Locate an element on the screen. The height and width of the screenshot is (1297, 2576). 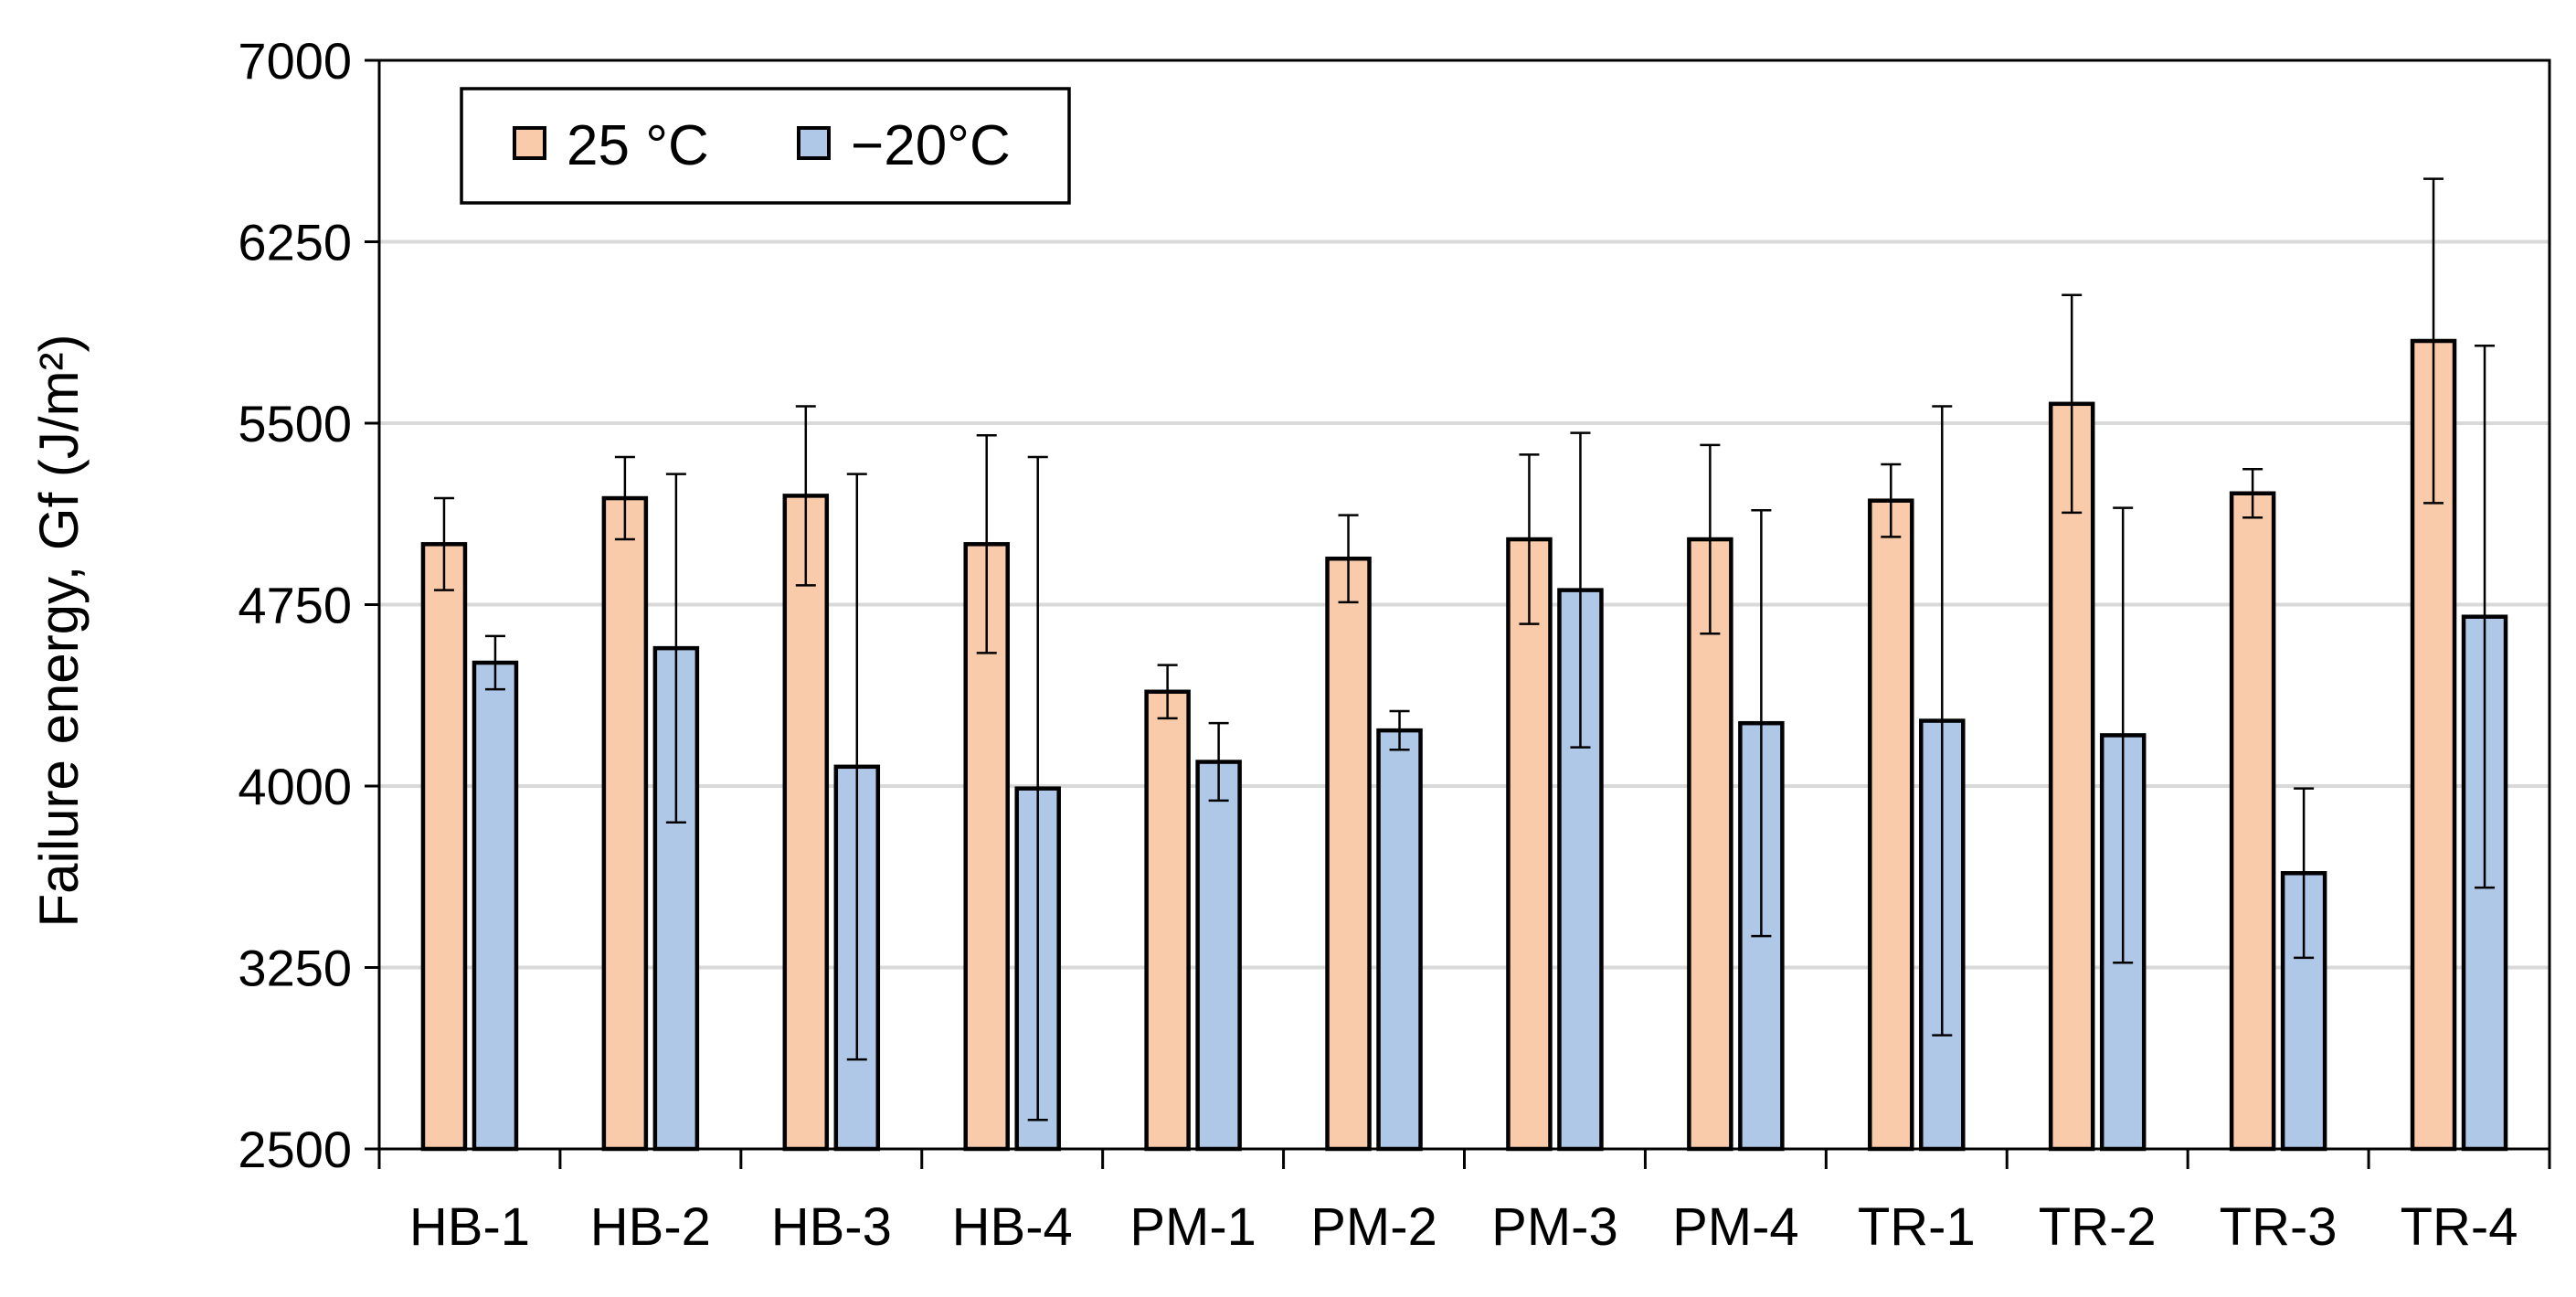
x-category-label: HB-4 is located at coordinates (1012, 1227).